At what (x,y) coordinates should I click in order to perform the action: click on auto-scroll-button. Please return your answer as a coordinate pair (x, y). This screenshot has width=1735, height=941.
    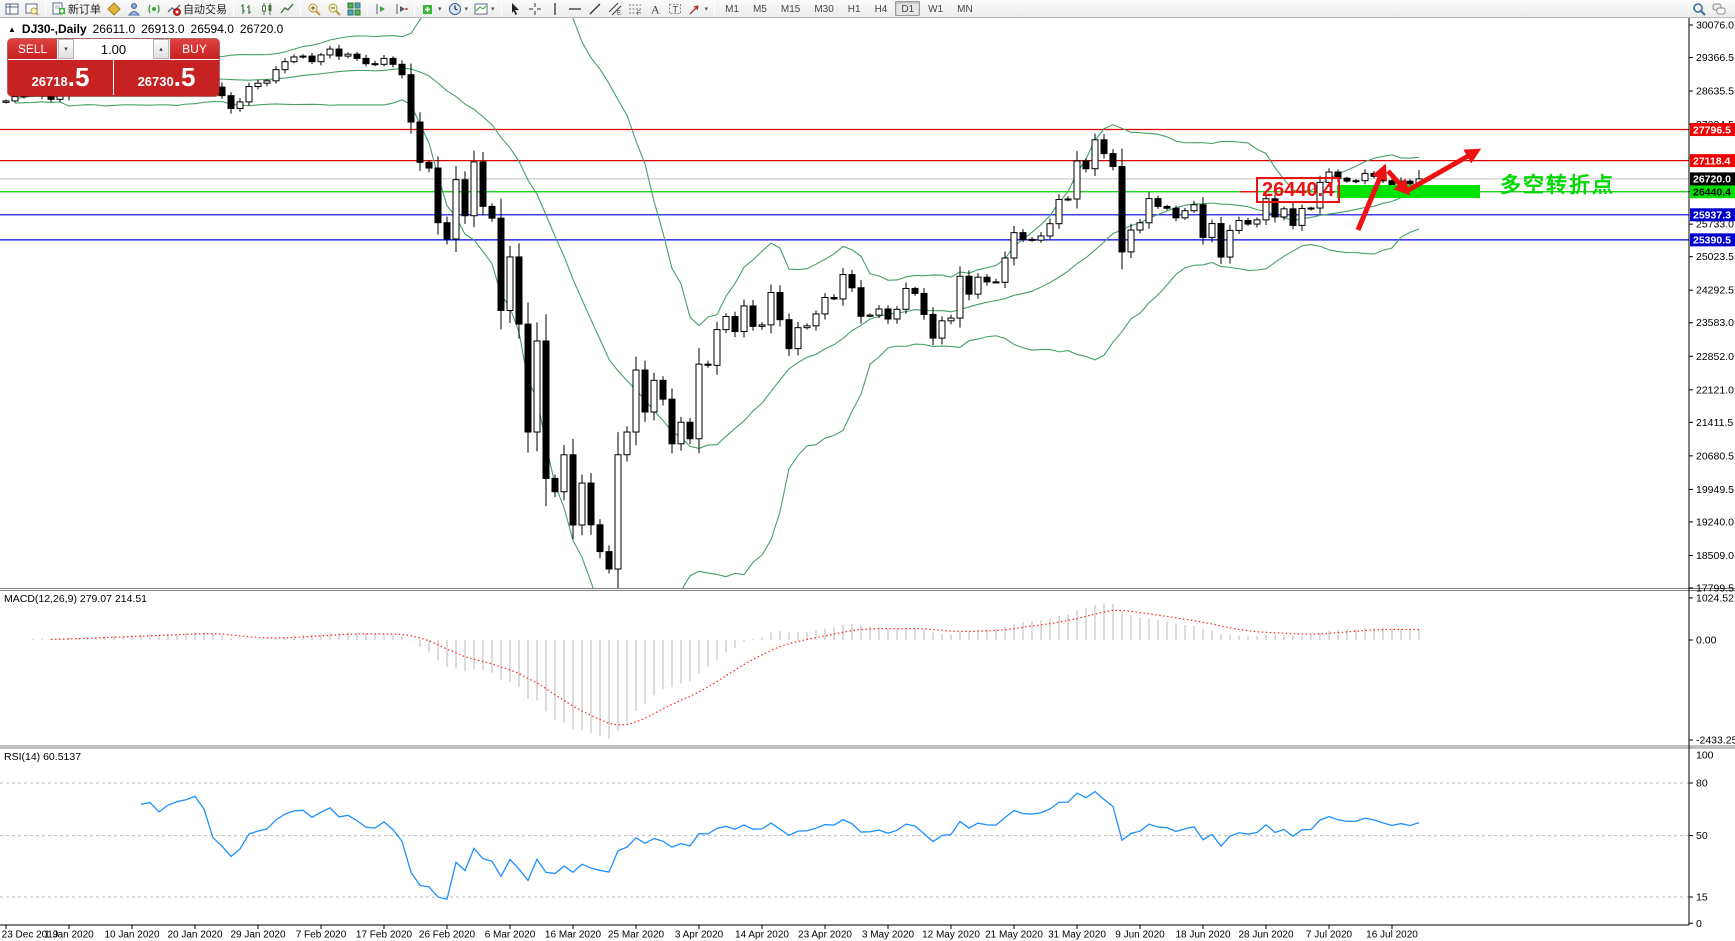
    Looking at the image, I should click on (381, 9).